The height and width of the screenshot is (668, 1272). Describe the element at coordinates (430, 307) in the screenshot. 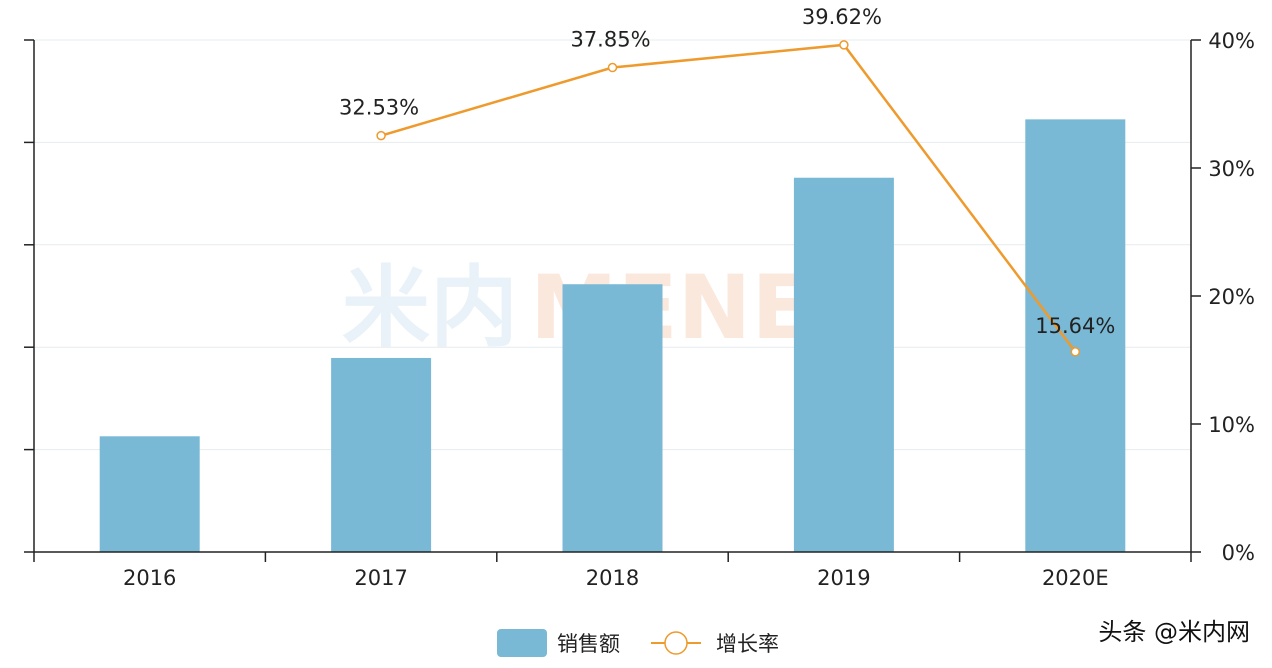

I see `watermark-logo-cn: 米内` at that location.